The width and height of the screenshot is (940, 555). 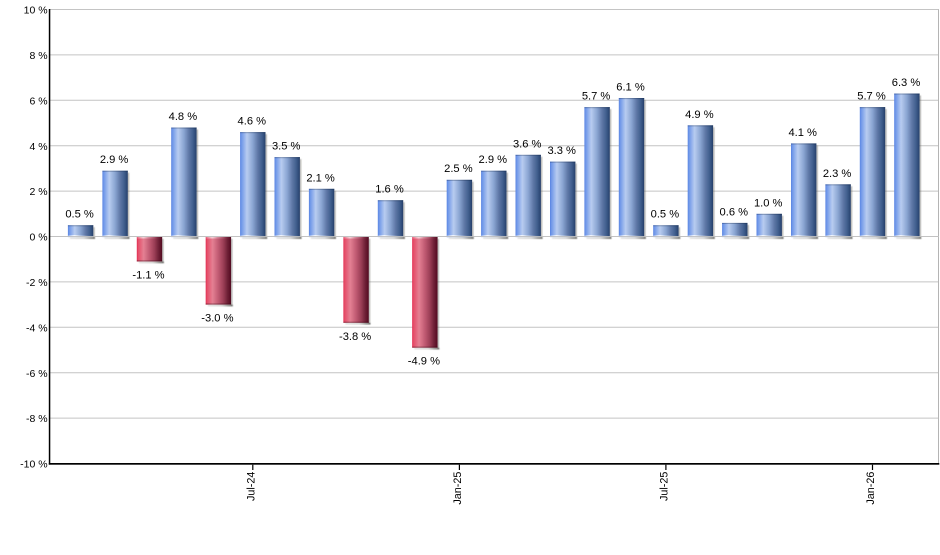 What do you see at coordinates (665, 486) in the screenshot?
I see `svg-text: Jul-25` at bounding box center [665, 486].